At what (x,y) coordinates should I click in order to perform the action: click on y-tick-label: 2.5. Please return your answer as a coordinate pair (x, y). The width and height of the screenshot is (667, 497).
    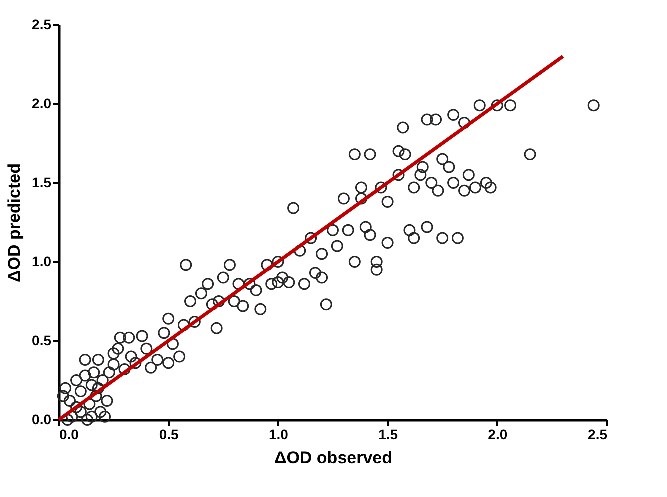
    Looking at the image, I should click on (42, 24).